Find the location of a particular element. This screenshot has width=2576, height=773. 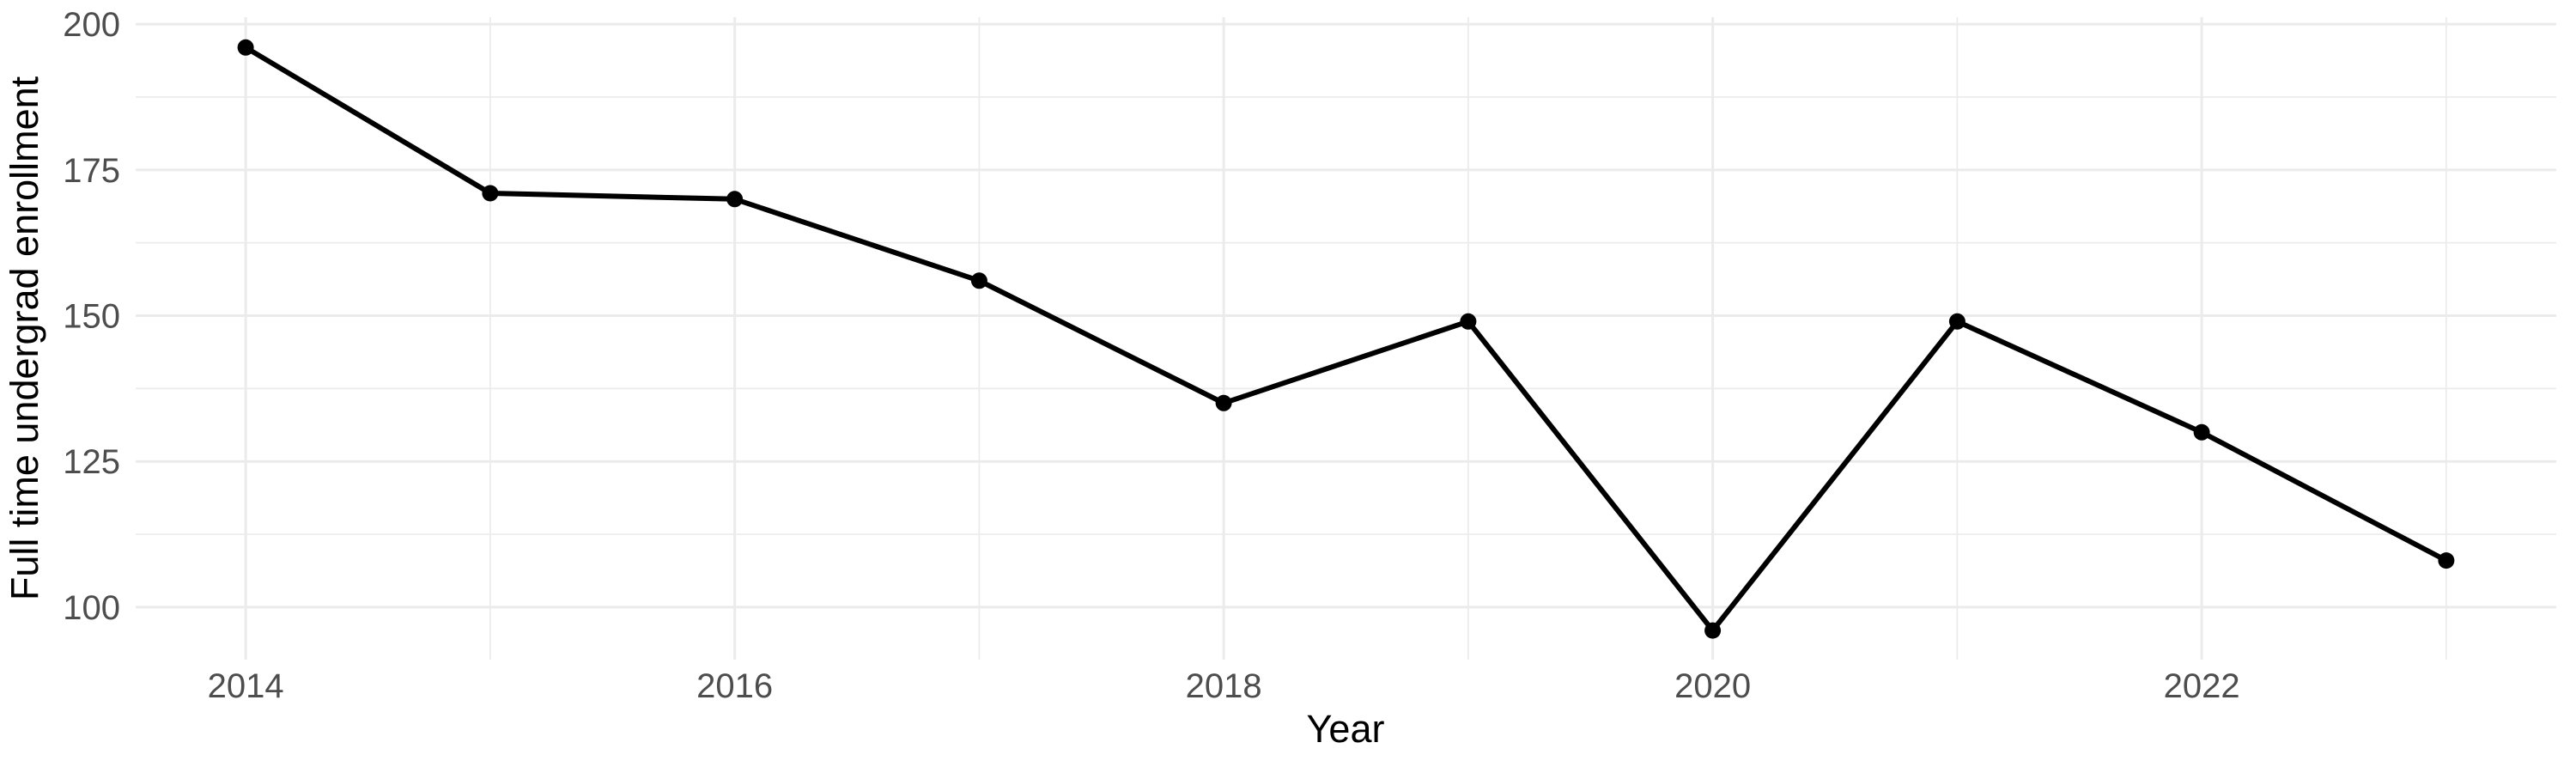

y-tick-label: 200 is located at coordinates (91, 25).